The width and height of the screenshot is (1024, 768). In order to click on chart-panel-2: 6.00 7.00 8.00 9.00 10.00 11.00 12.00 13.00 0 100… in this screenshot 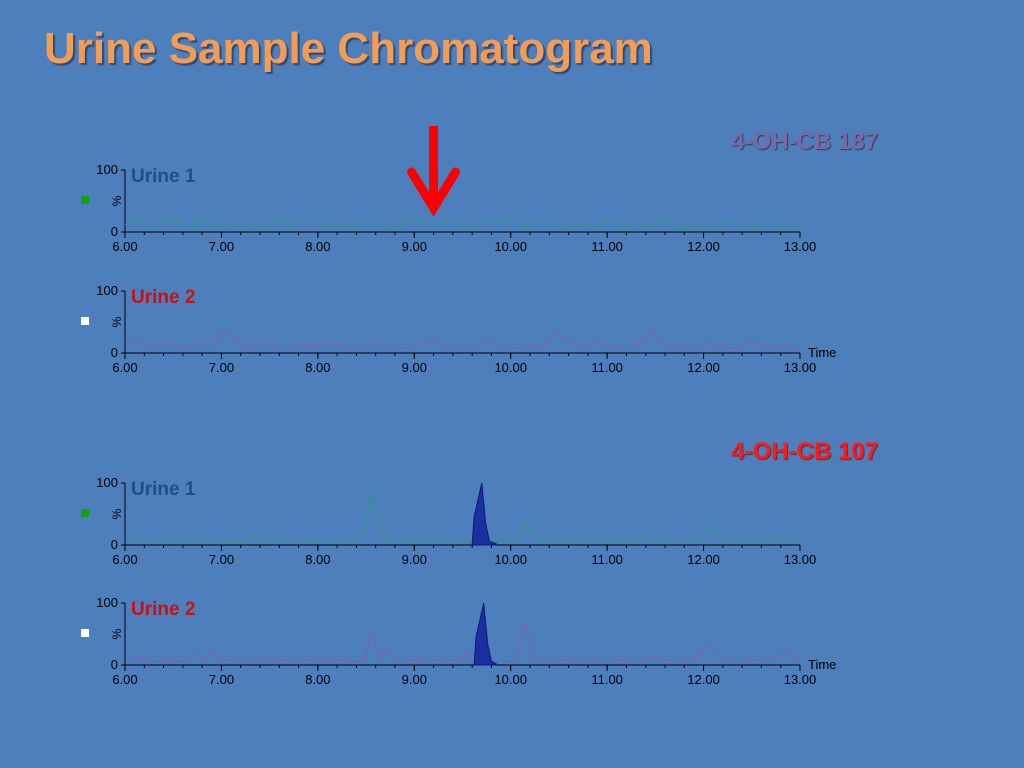, I will do `click(458, 329)`.